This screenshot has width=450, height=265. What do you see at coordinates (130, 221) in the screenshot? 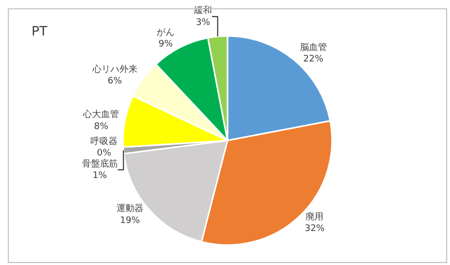
I see `data-label: 19%` at bounding box center [130, 221].